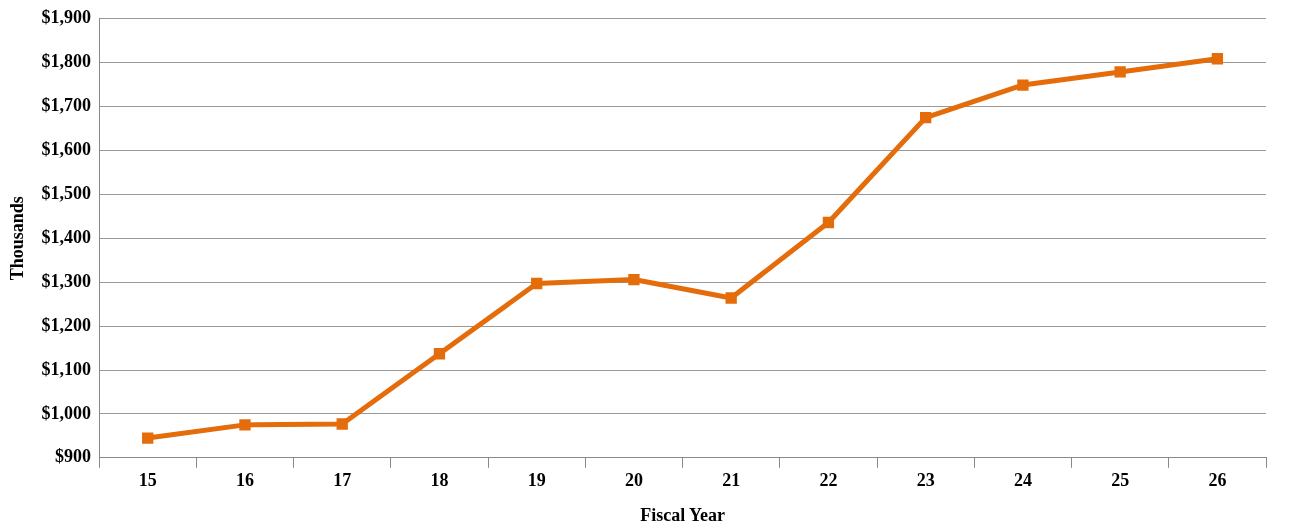  I want to click on y-axis-title: Thousands, so click(17, 238).